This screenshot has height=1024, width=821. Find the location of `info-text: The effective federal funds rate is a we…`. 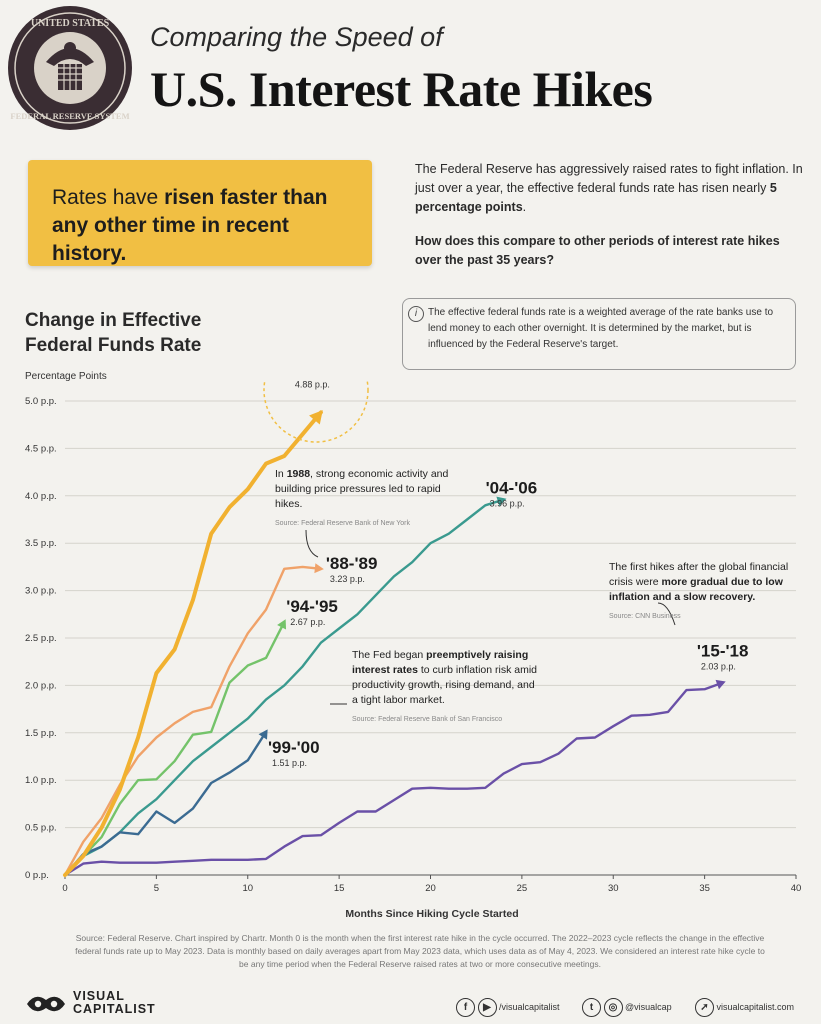

info-text: The effective federal funds rate is a we… is located at coordinates (601, 328).